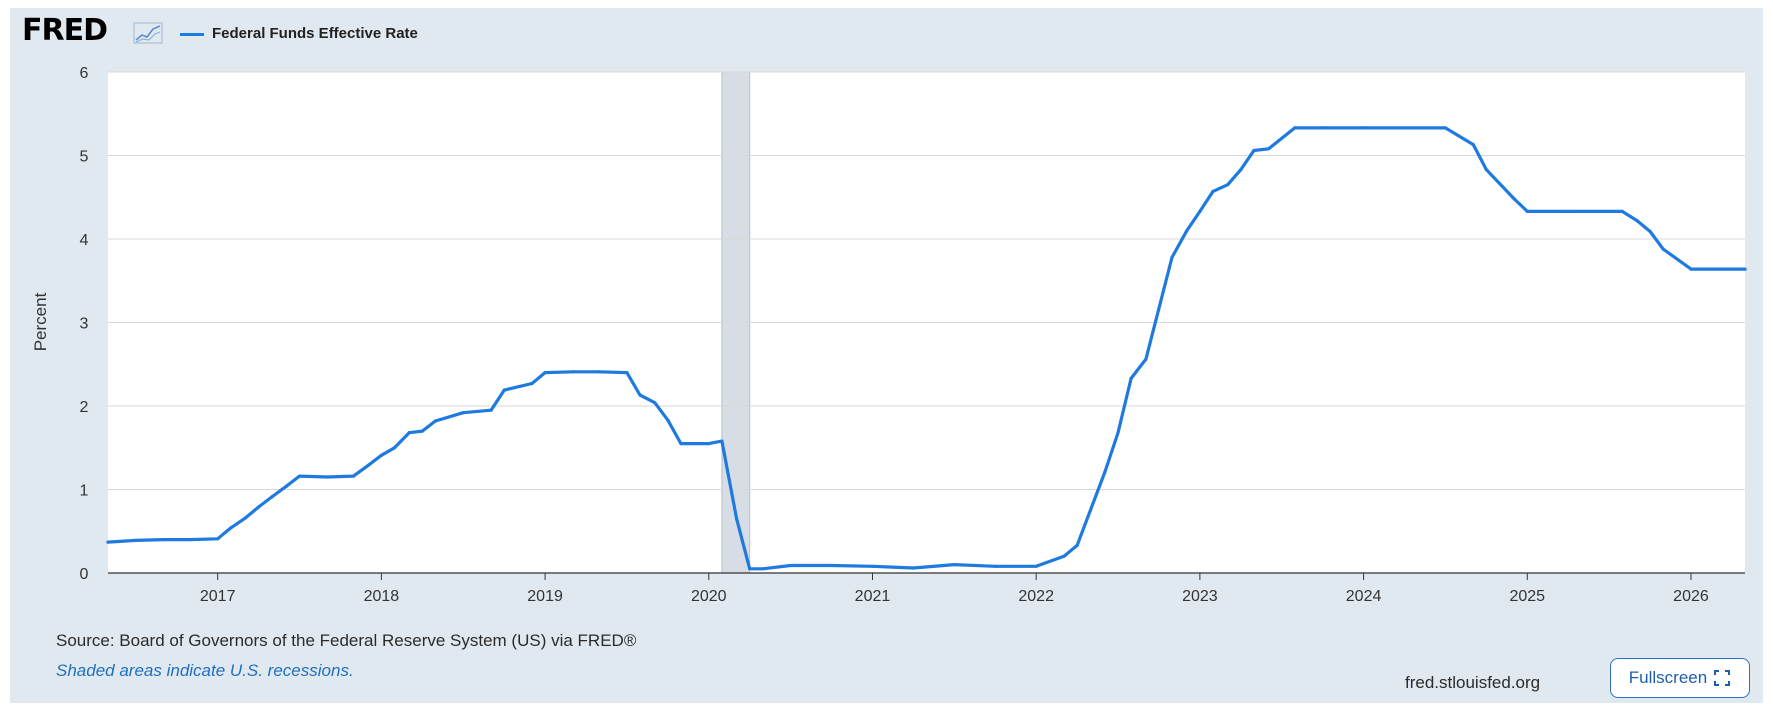  What do you see at coordinates (1473, 682) in the screenshot?
I see `site-link: fred.stlouisfed.org` at bounding box center [1473, 682].